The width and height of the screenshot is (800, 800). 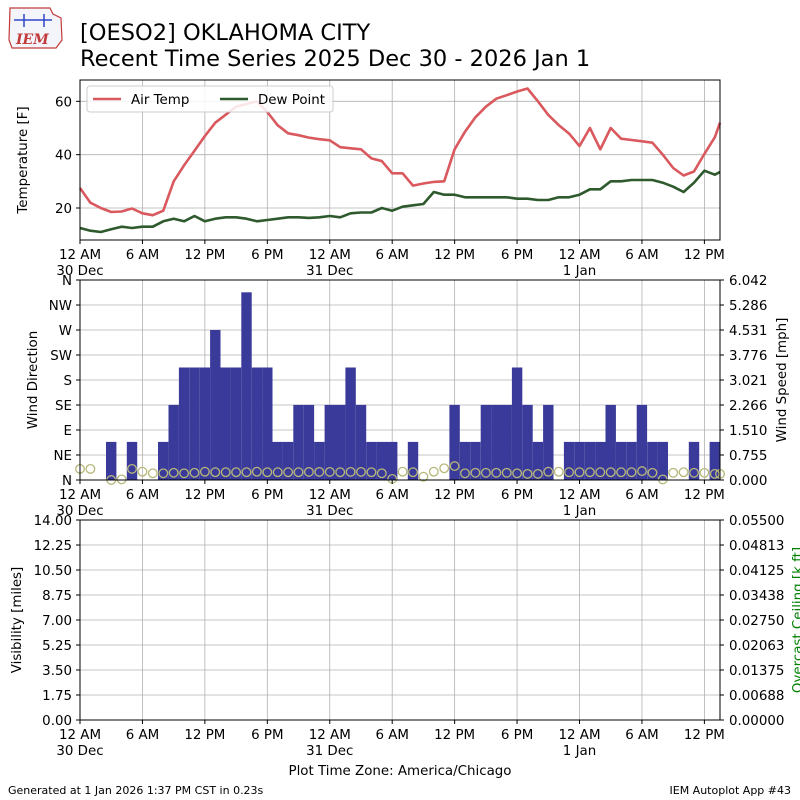 I want to click on visibility-label: Visibility [miles], so click(x=17, y=620).